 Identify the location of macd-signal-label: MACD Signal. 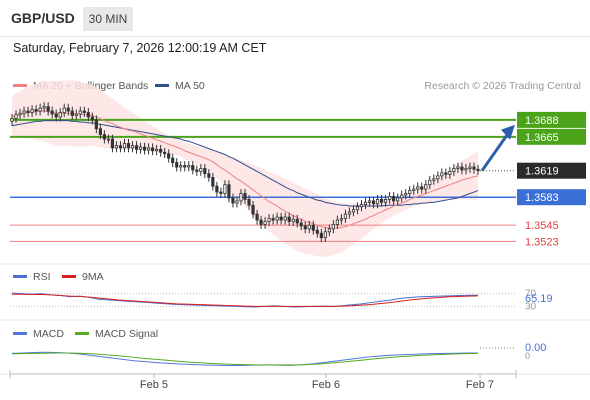
(127, 334).